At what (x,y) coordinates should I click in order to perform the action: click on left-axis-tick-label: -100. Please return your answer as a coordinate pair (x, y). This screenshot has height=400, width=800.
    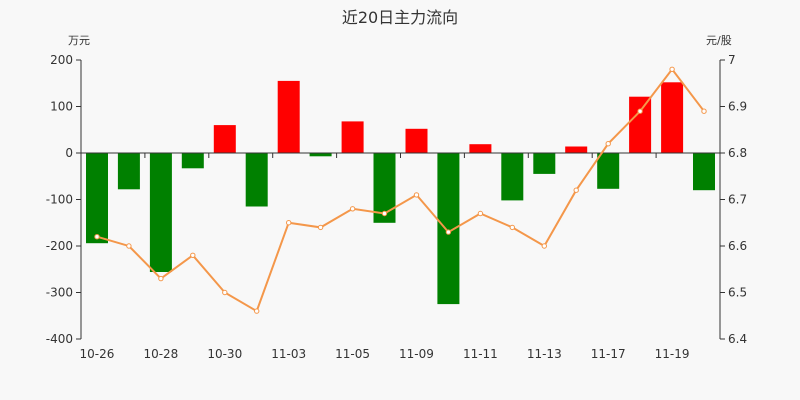
    Looking at the image, I should click on (59, 200).